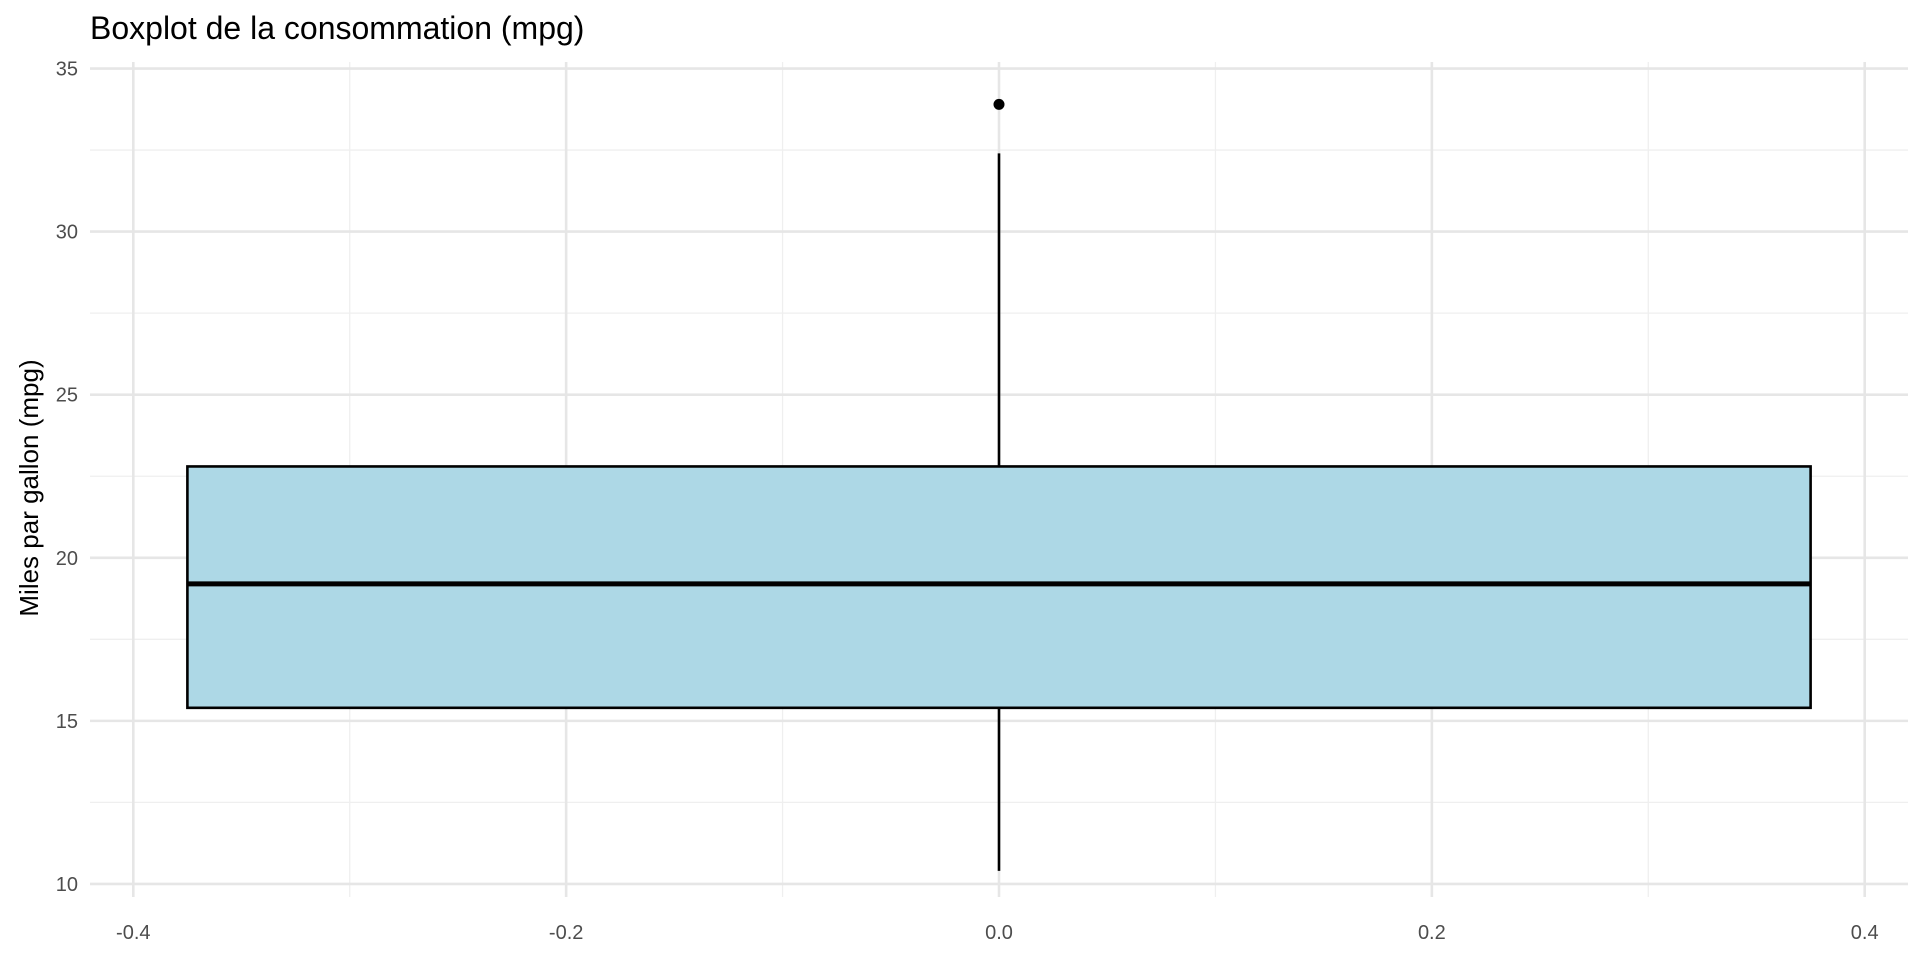 This screenshot has width=1920, height=960. What do you see at coordinates (337, 28) in the screenshot?
I see `chart-title: Boxplot de la consommation (mpg)` at bounding box center [337, 28].